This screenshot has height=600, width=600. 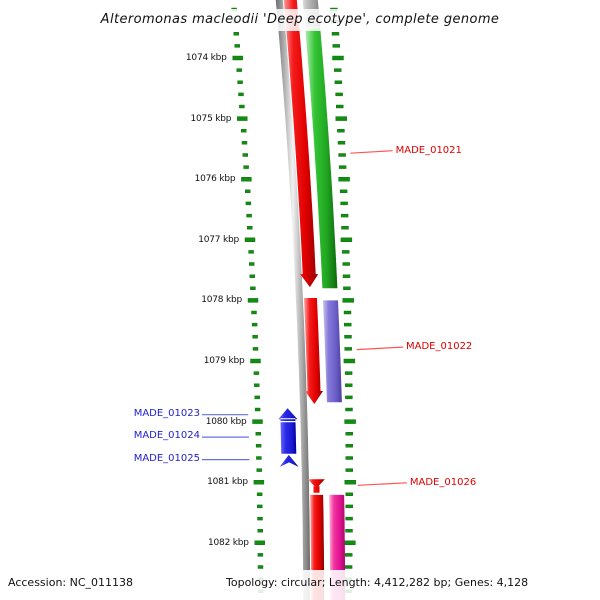 What do you see at coordinates (221, 300) in the screenshot?
I see `scale-label-1078: 1078 kbp` at bounding box center [221, 300].